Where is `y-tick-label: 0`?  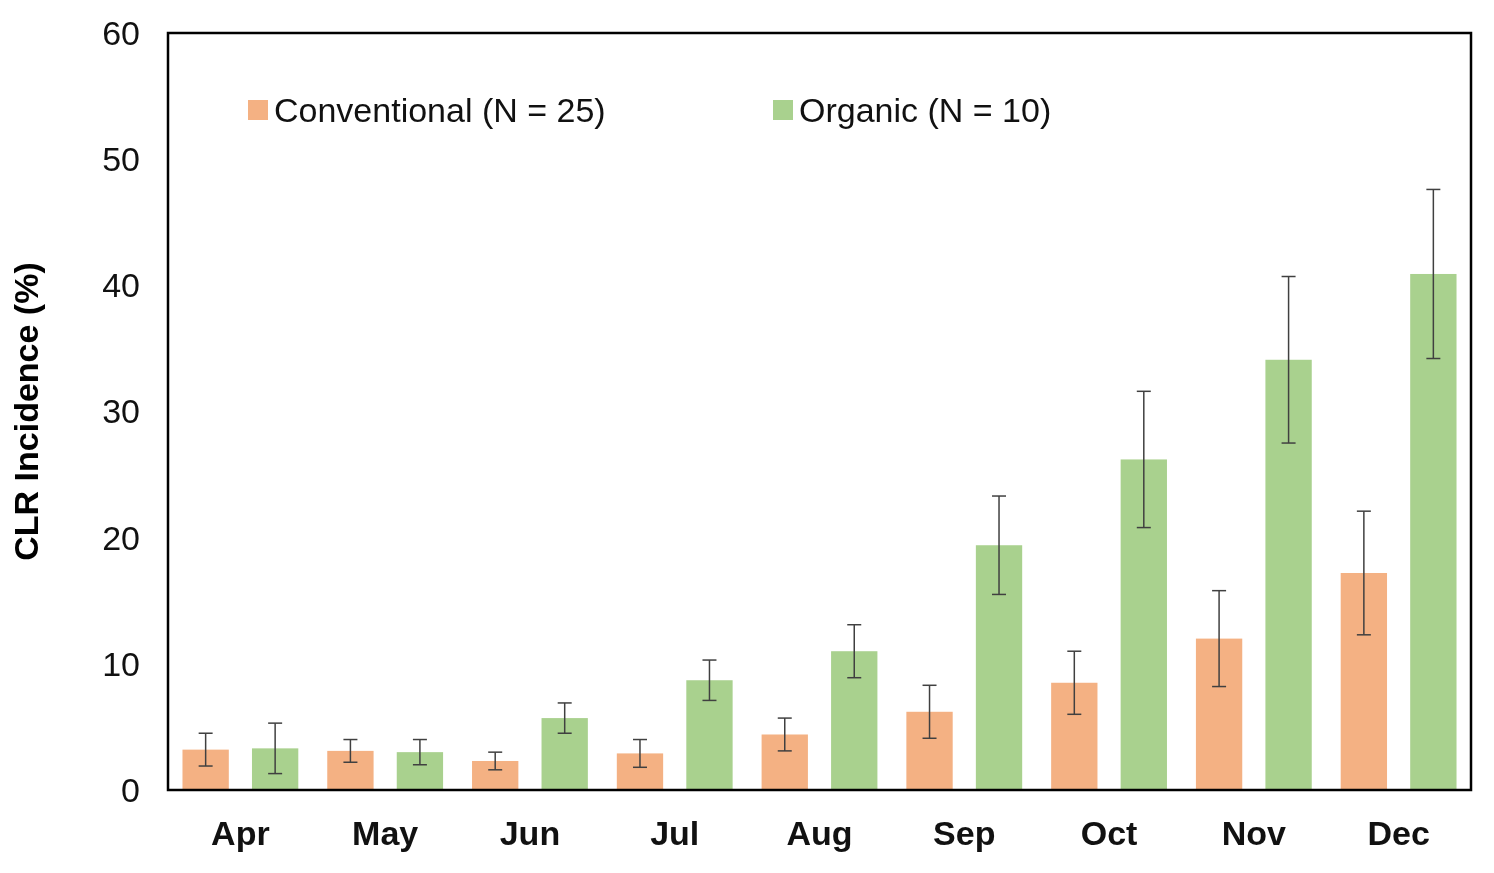 y-tick-label: 0 is located at coordinates (130, 789).